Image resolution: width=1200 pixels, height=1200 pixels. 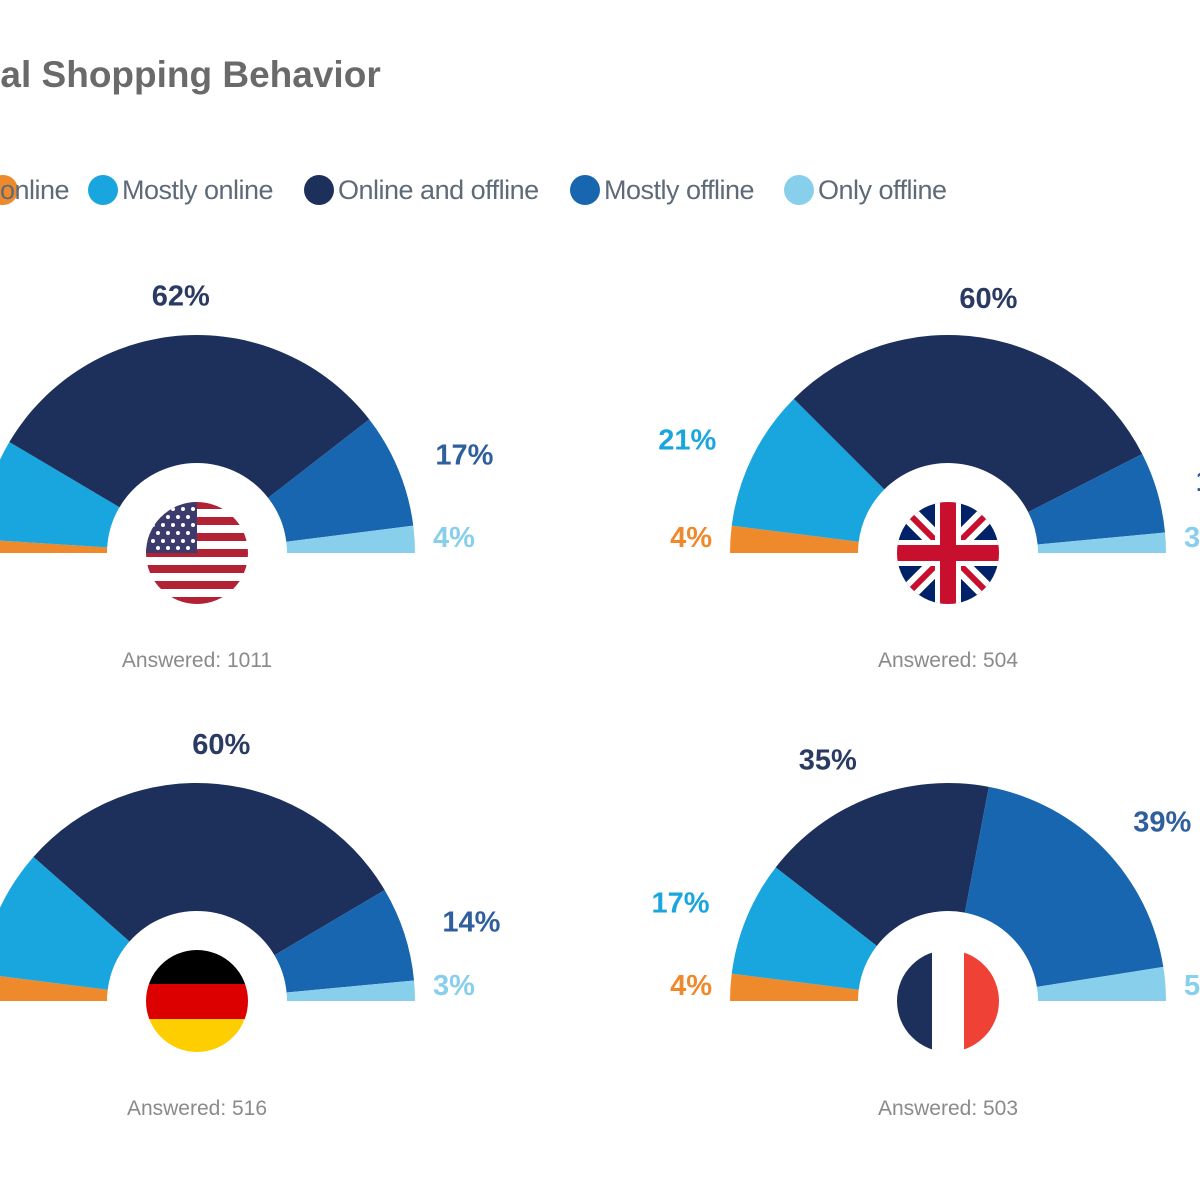 I want to click on answered-count-germany: Answered: 516, so click(x=197, y=1108).